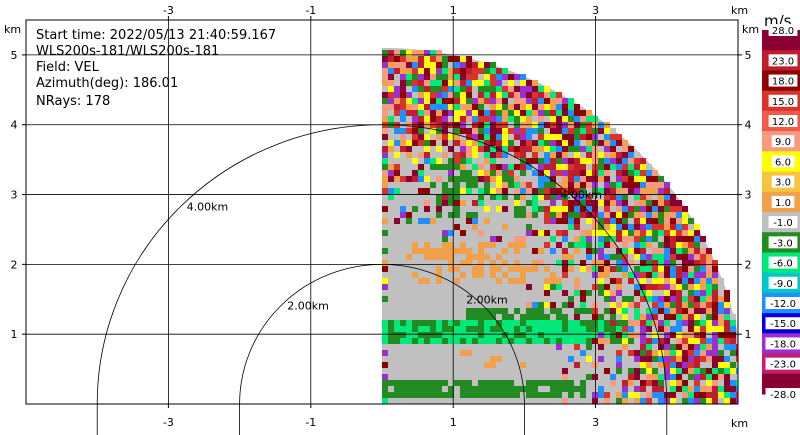  What do you see at coordinates (127, 51) in the screenshot?
I see `radar-name: WLS200s-181/WLS200s-181` at bounding box center [127, 51].